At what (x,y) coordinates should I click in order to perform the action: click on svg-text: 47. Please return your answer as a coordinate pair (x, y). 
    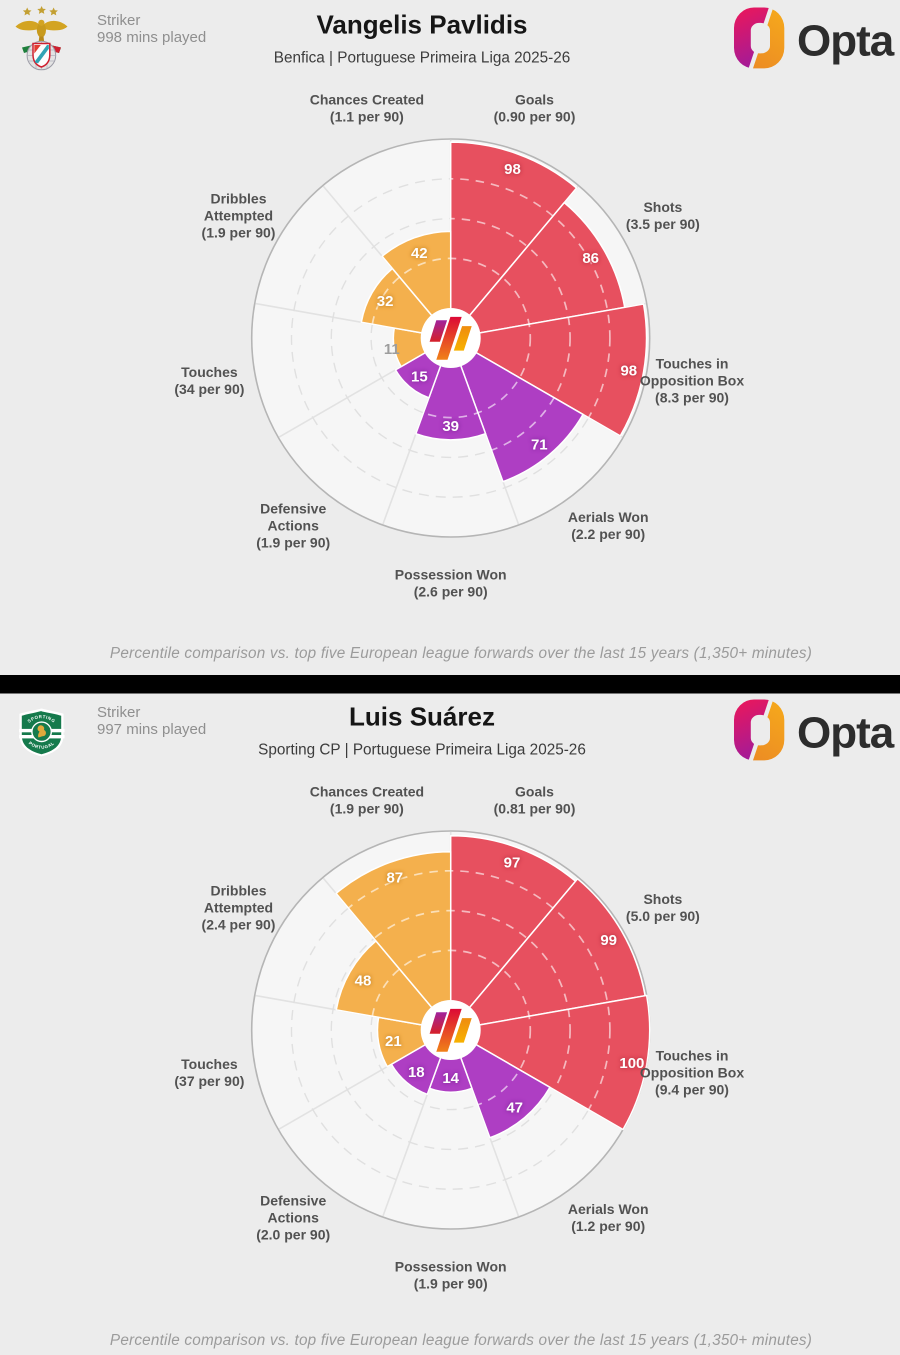
    Looking at the image, I should click on (514, 1107).